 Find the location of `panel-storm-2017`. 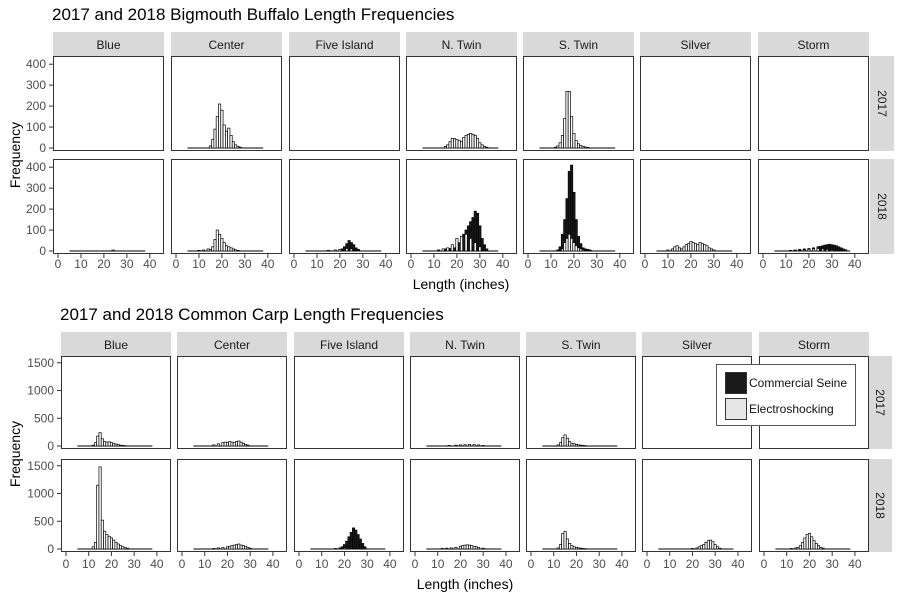

panel-storm-2017 is located at coordinates (813, 103).